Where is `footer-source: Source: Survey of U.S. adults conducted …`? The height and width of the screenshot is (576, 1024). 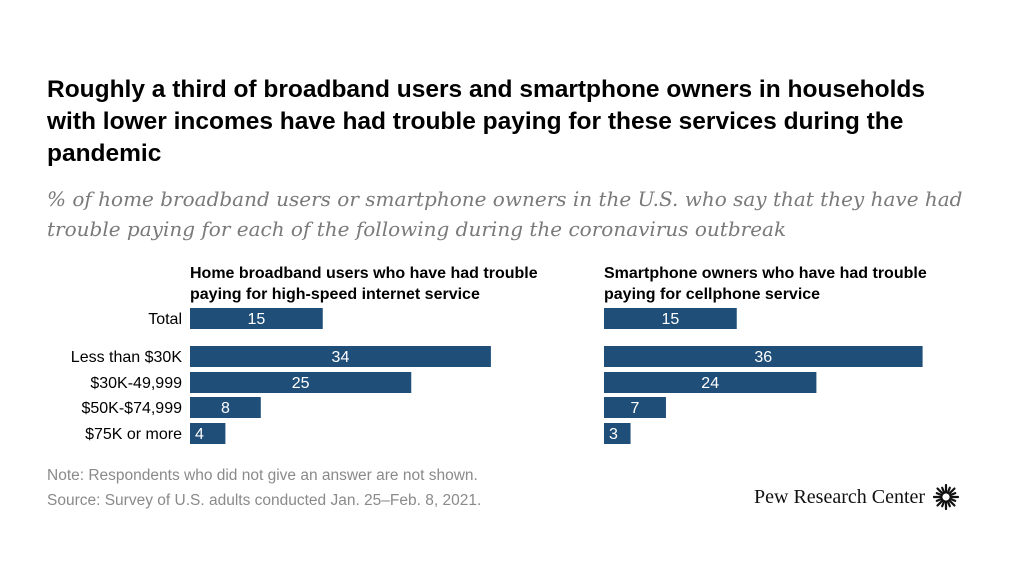
footer-source: Source: Survey of U.S. adults conducted … is located at coordinates (264, 500).